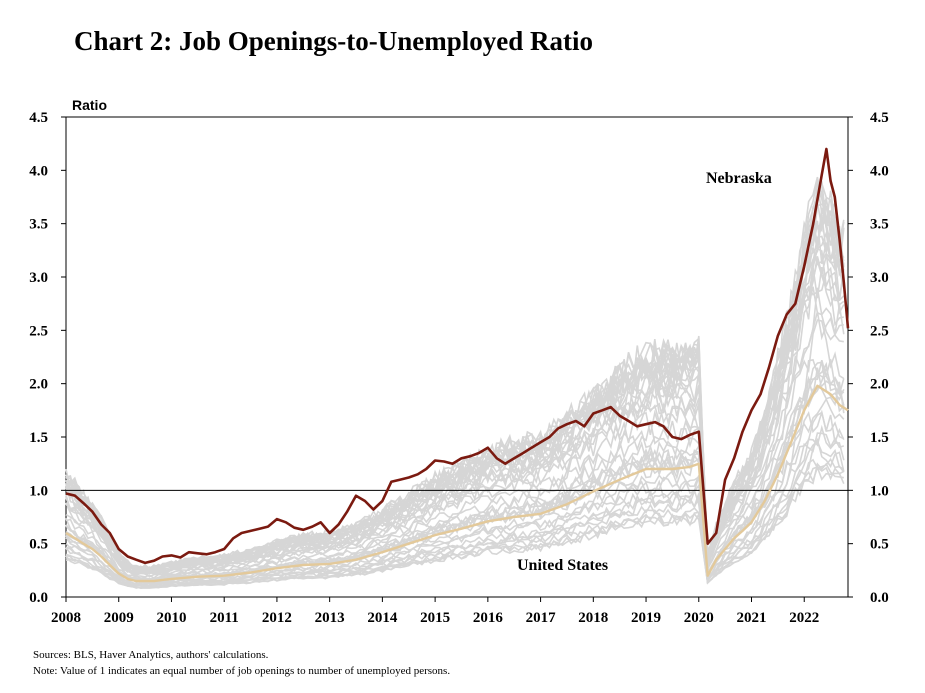 The image size is (925, 693). I want to click on y-tick-label-right: 0.0, so click(879, 598).